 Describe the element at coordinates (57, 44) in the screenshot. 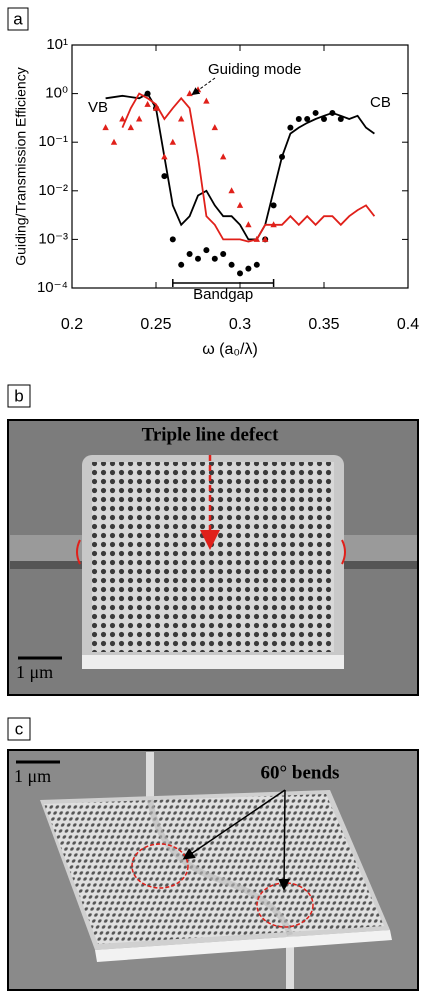

I see `y-tick-label: 10¹` at that location.